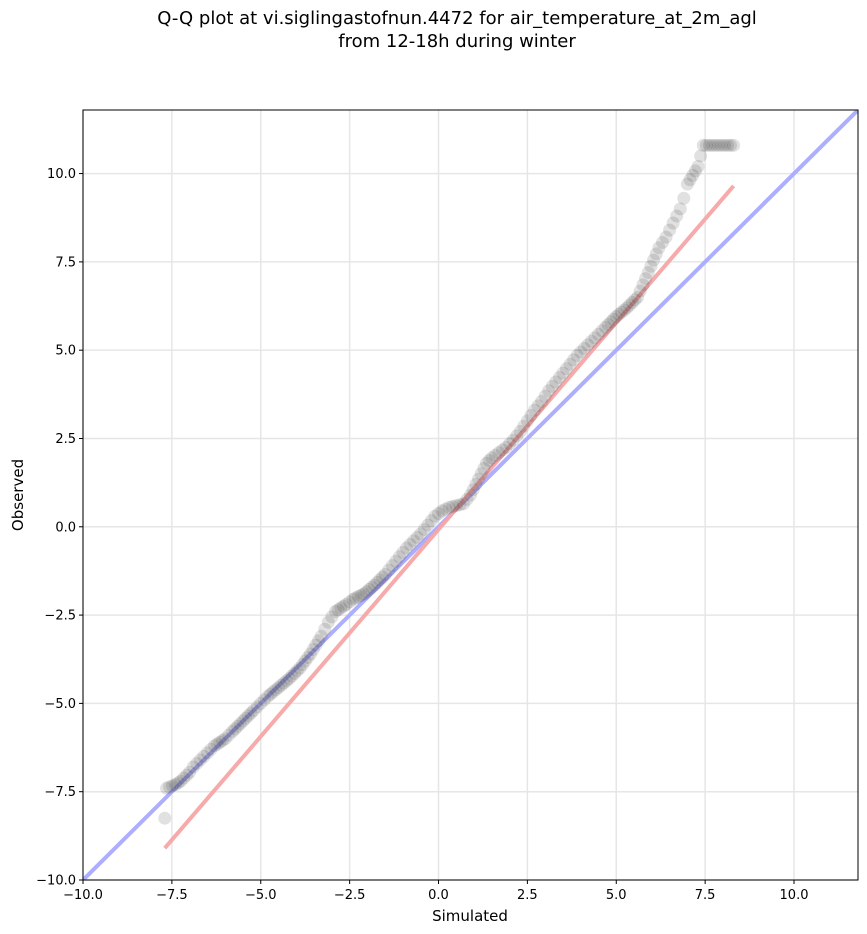 The image size is (867, 934). I want to click on y-axis-label: Observed, so click(18, 495).